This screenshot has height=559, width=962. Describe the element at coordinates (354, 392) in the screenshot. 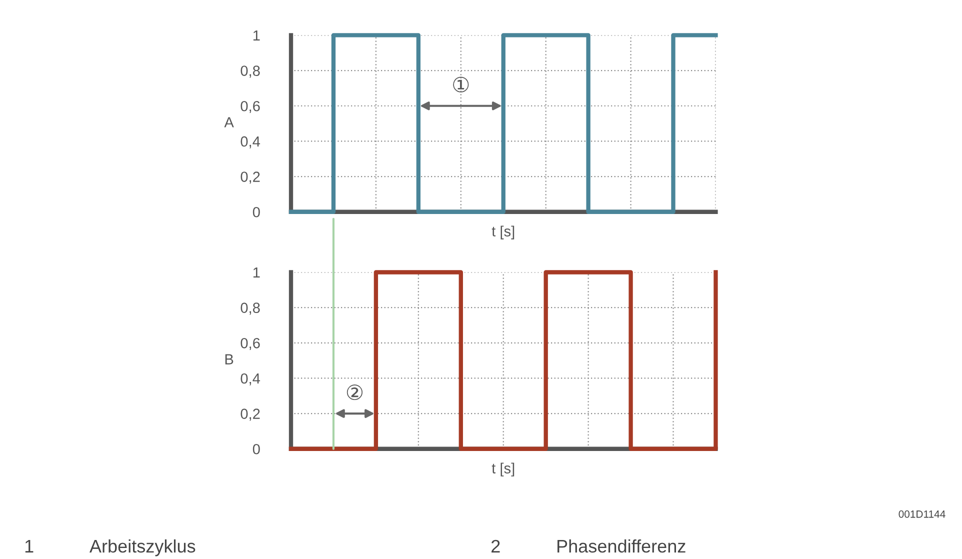

I see `annotation: ②` at that location.